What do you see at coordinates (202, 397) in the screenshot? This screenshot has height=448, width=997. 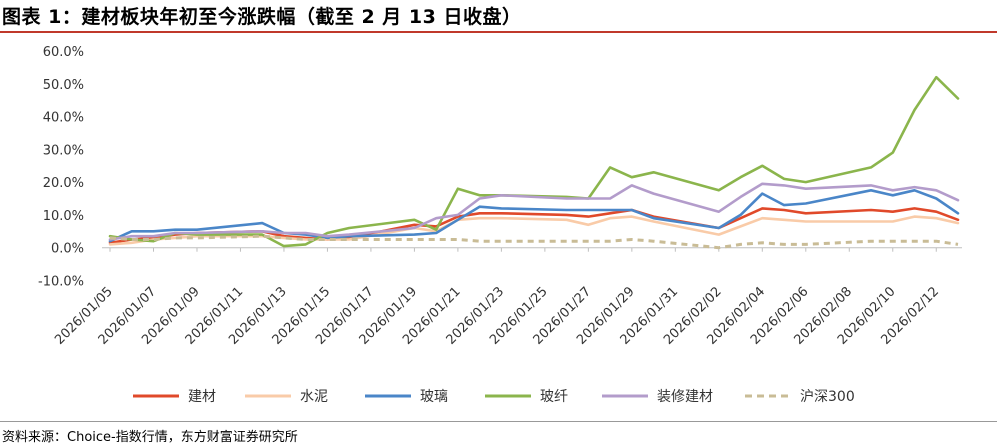 I see `legend-label: 建材` at bounding box center [202, 397].